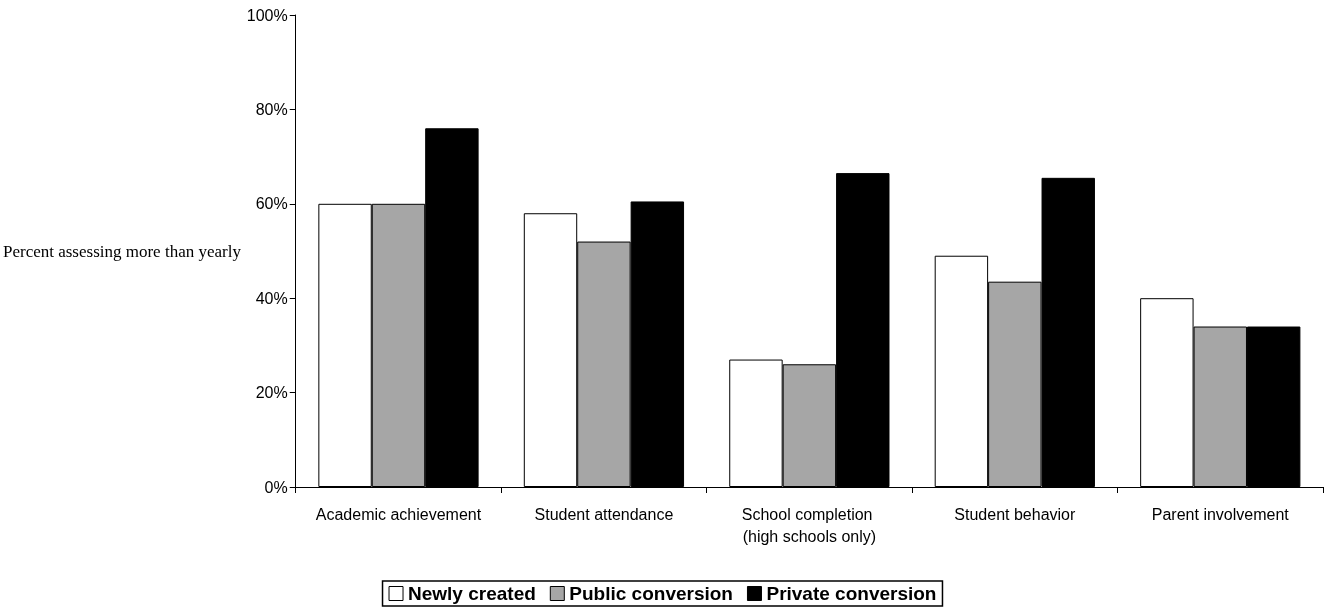 This screenshot has width=1325, height=610. I want to click on y-axis-title: Percent assessing more than yearly, so click(122, 251).